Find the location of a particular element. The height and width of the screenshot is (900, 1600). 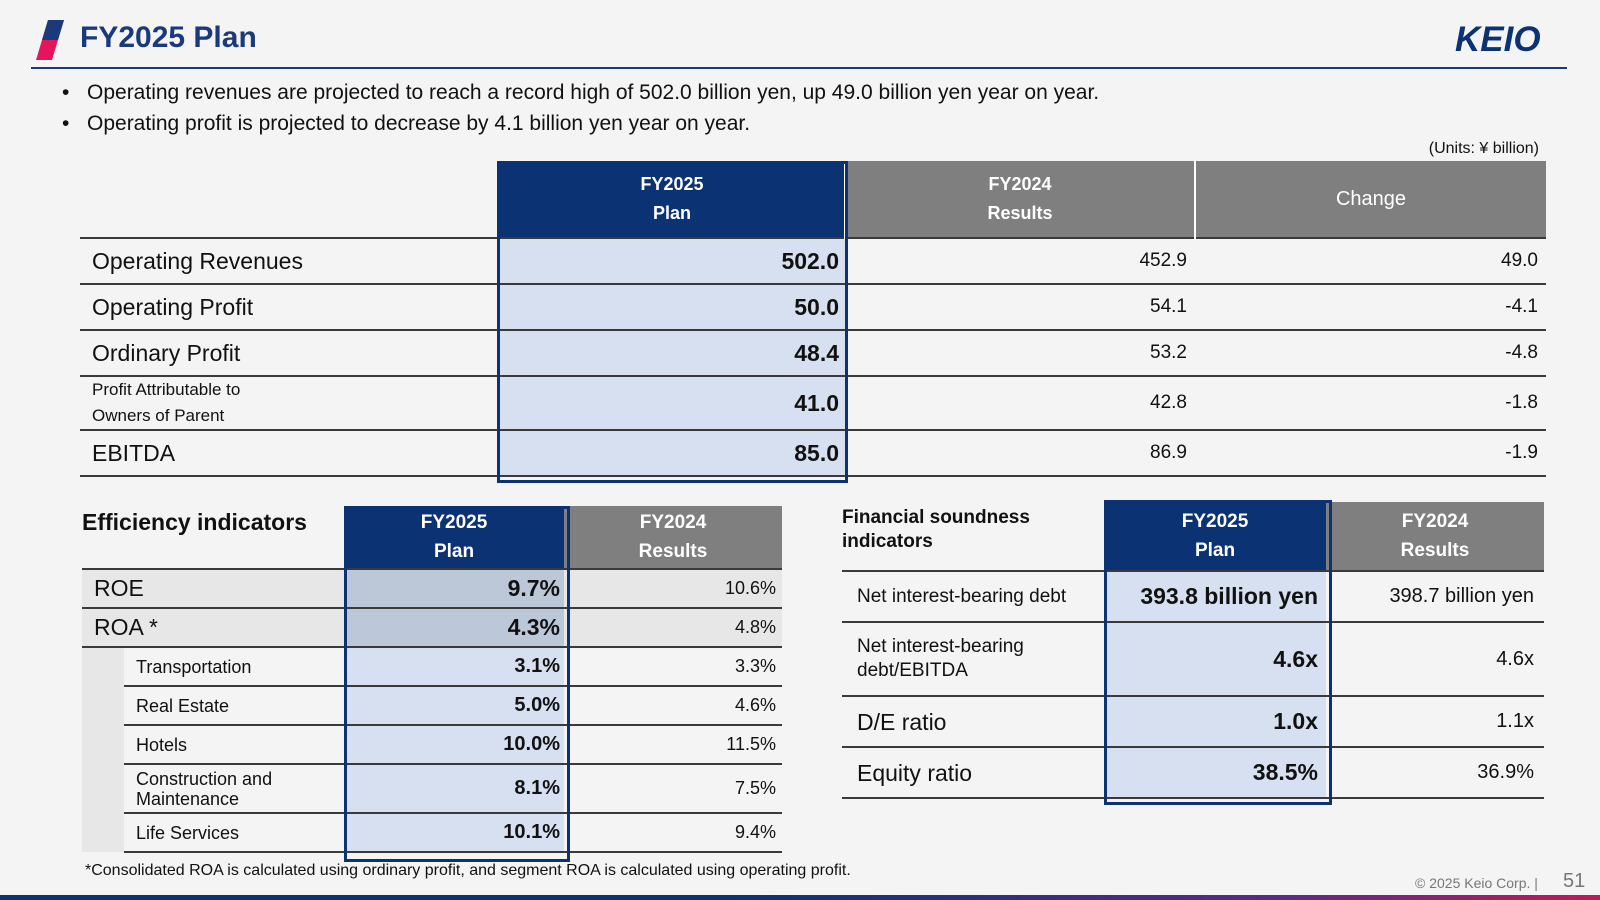

results-value: 398.7 billion yen is located at coordinates (1435, 596).